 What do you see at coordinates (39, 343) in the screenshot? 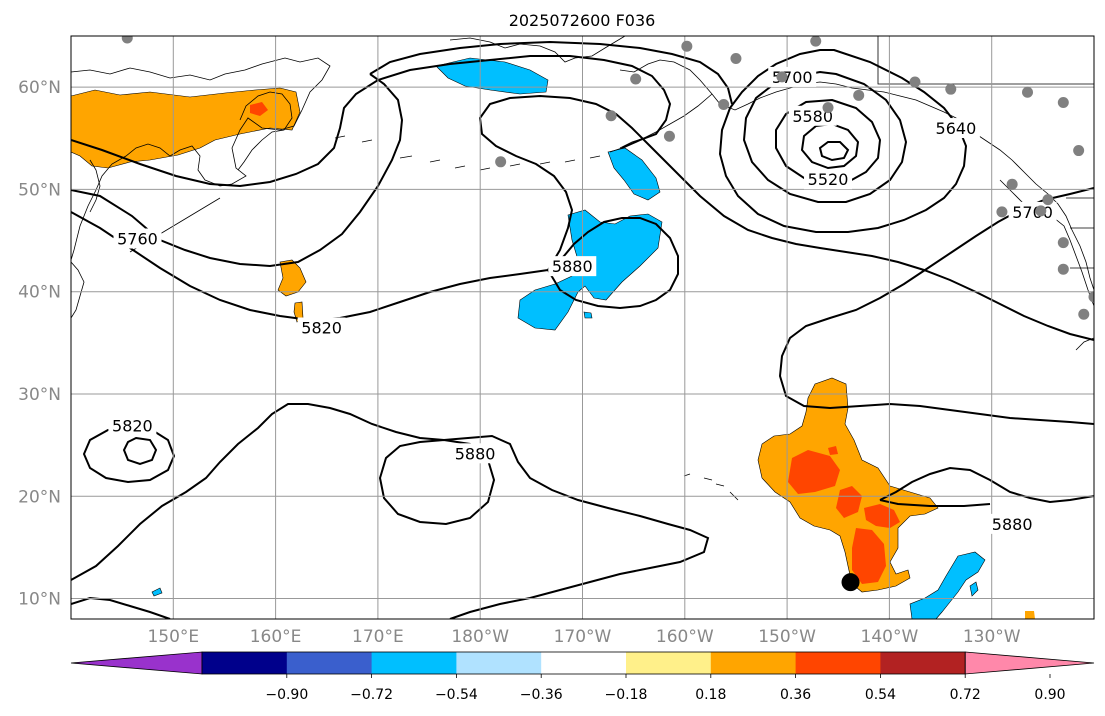
I see `latitude-labels: 10°N 20°N 30°N 40°N 50°N 60°N` at bounding box center [39, 343].